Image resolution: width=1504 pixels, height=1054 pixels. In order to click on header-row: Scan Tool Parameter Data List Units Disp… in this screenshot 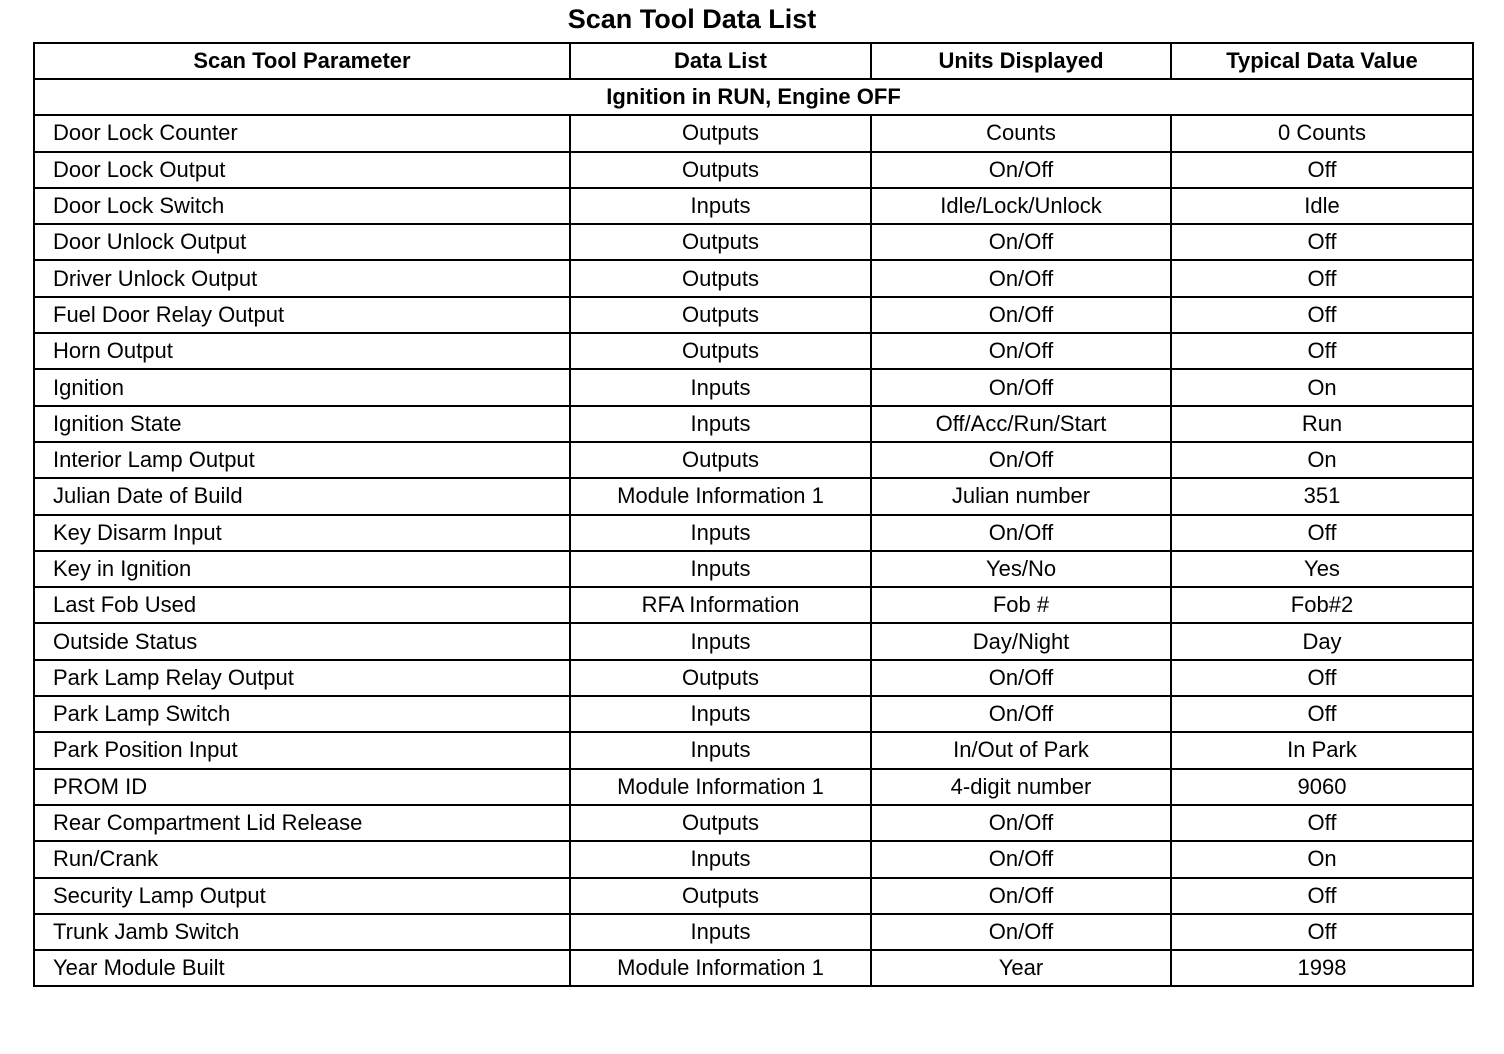, I will do `click(753, 61)`.